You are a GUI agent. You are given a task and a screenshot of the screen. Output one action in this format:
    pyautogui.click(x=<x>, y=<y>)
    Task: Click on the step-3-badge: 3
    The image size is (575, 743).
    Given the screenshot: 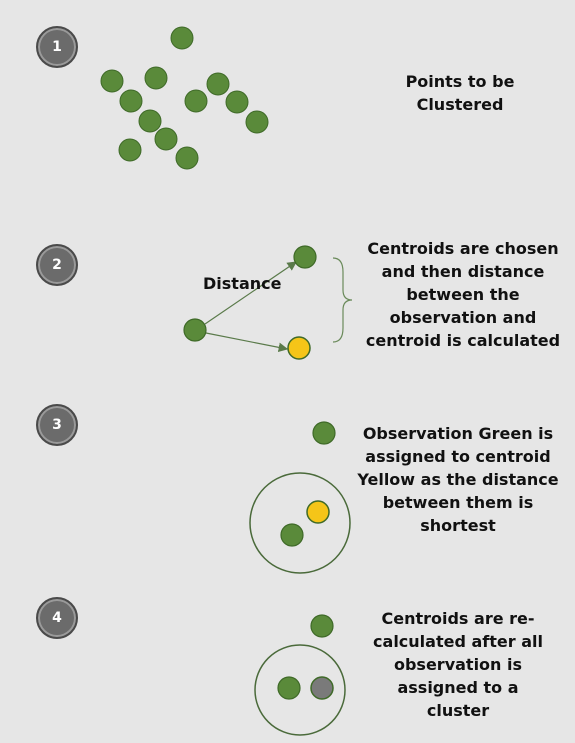 What is the action you would take?
    pyautogui.click(x=57, y=425)
    